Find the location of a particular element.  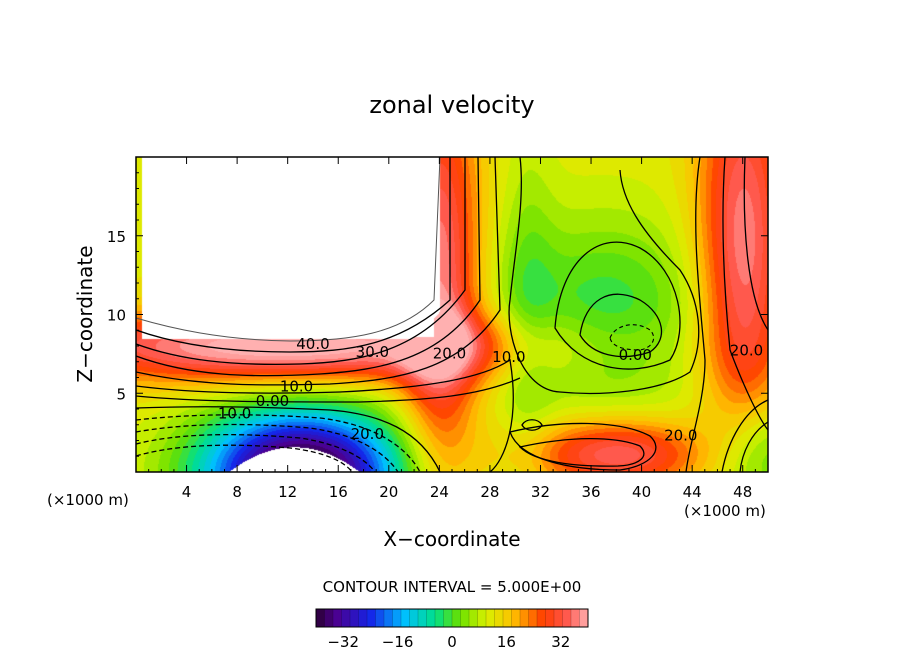

x-tick-label: 16 is located at coordinates (338, 492).